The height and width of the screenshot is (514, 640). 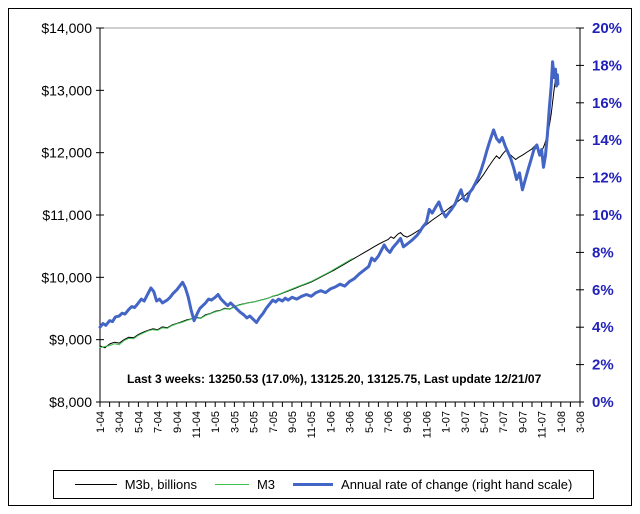 I want to click on x-axis-tick-label: 5-06, so click(x=370, y=422).